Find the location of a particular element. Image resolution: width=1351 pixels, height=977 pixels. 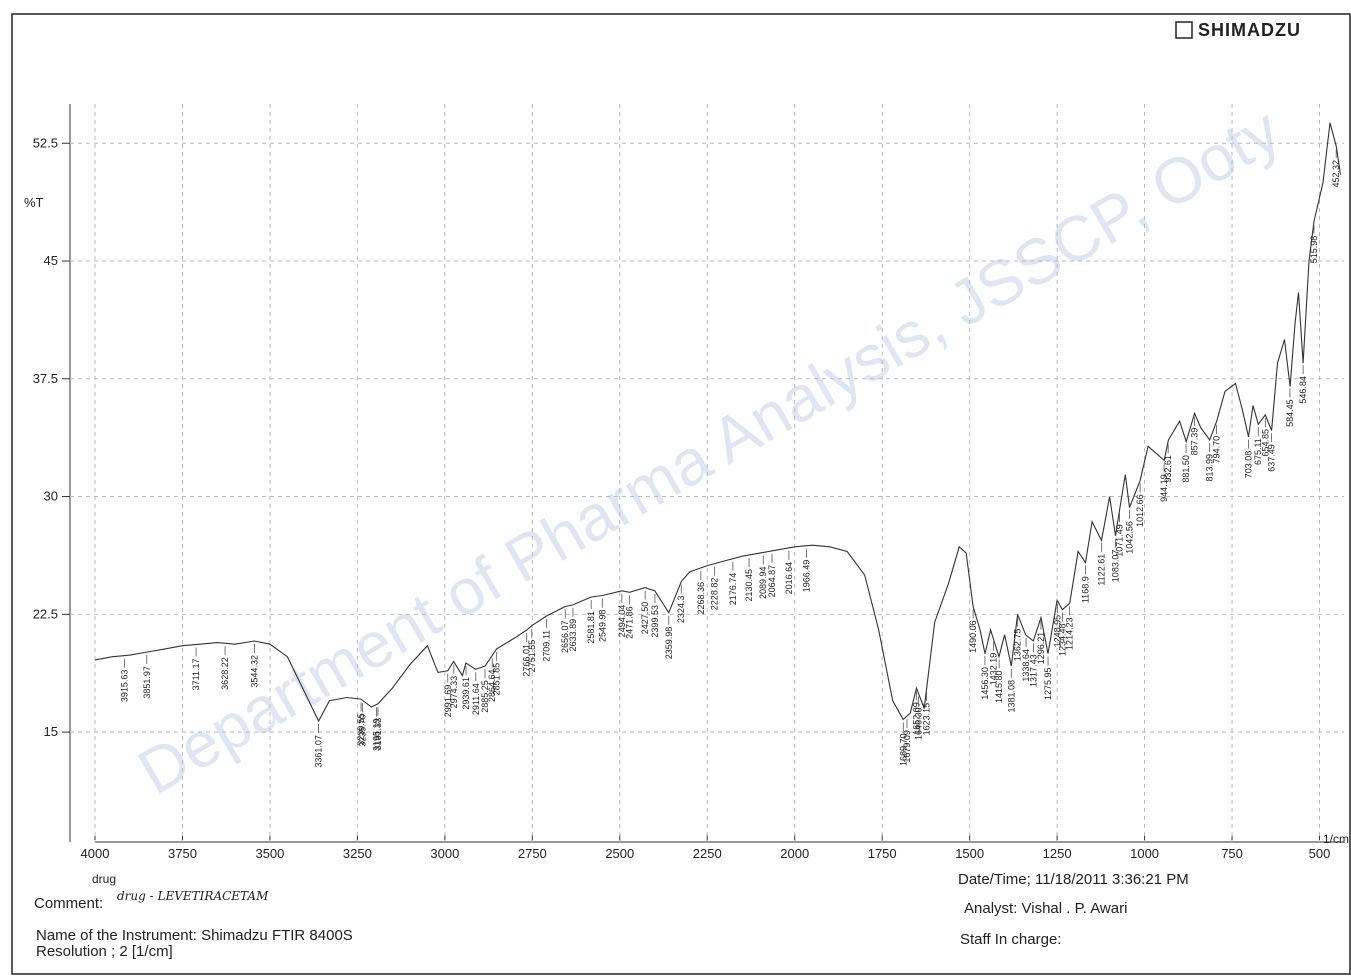

peak-label: 1338.64 is located at coordinates (1026, 665).